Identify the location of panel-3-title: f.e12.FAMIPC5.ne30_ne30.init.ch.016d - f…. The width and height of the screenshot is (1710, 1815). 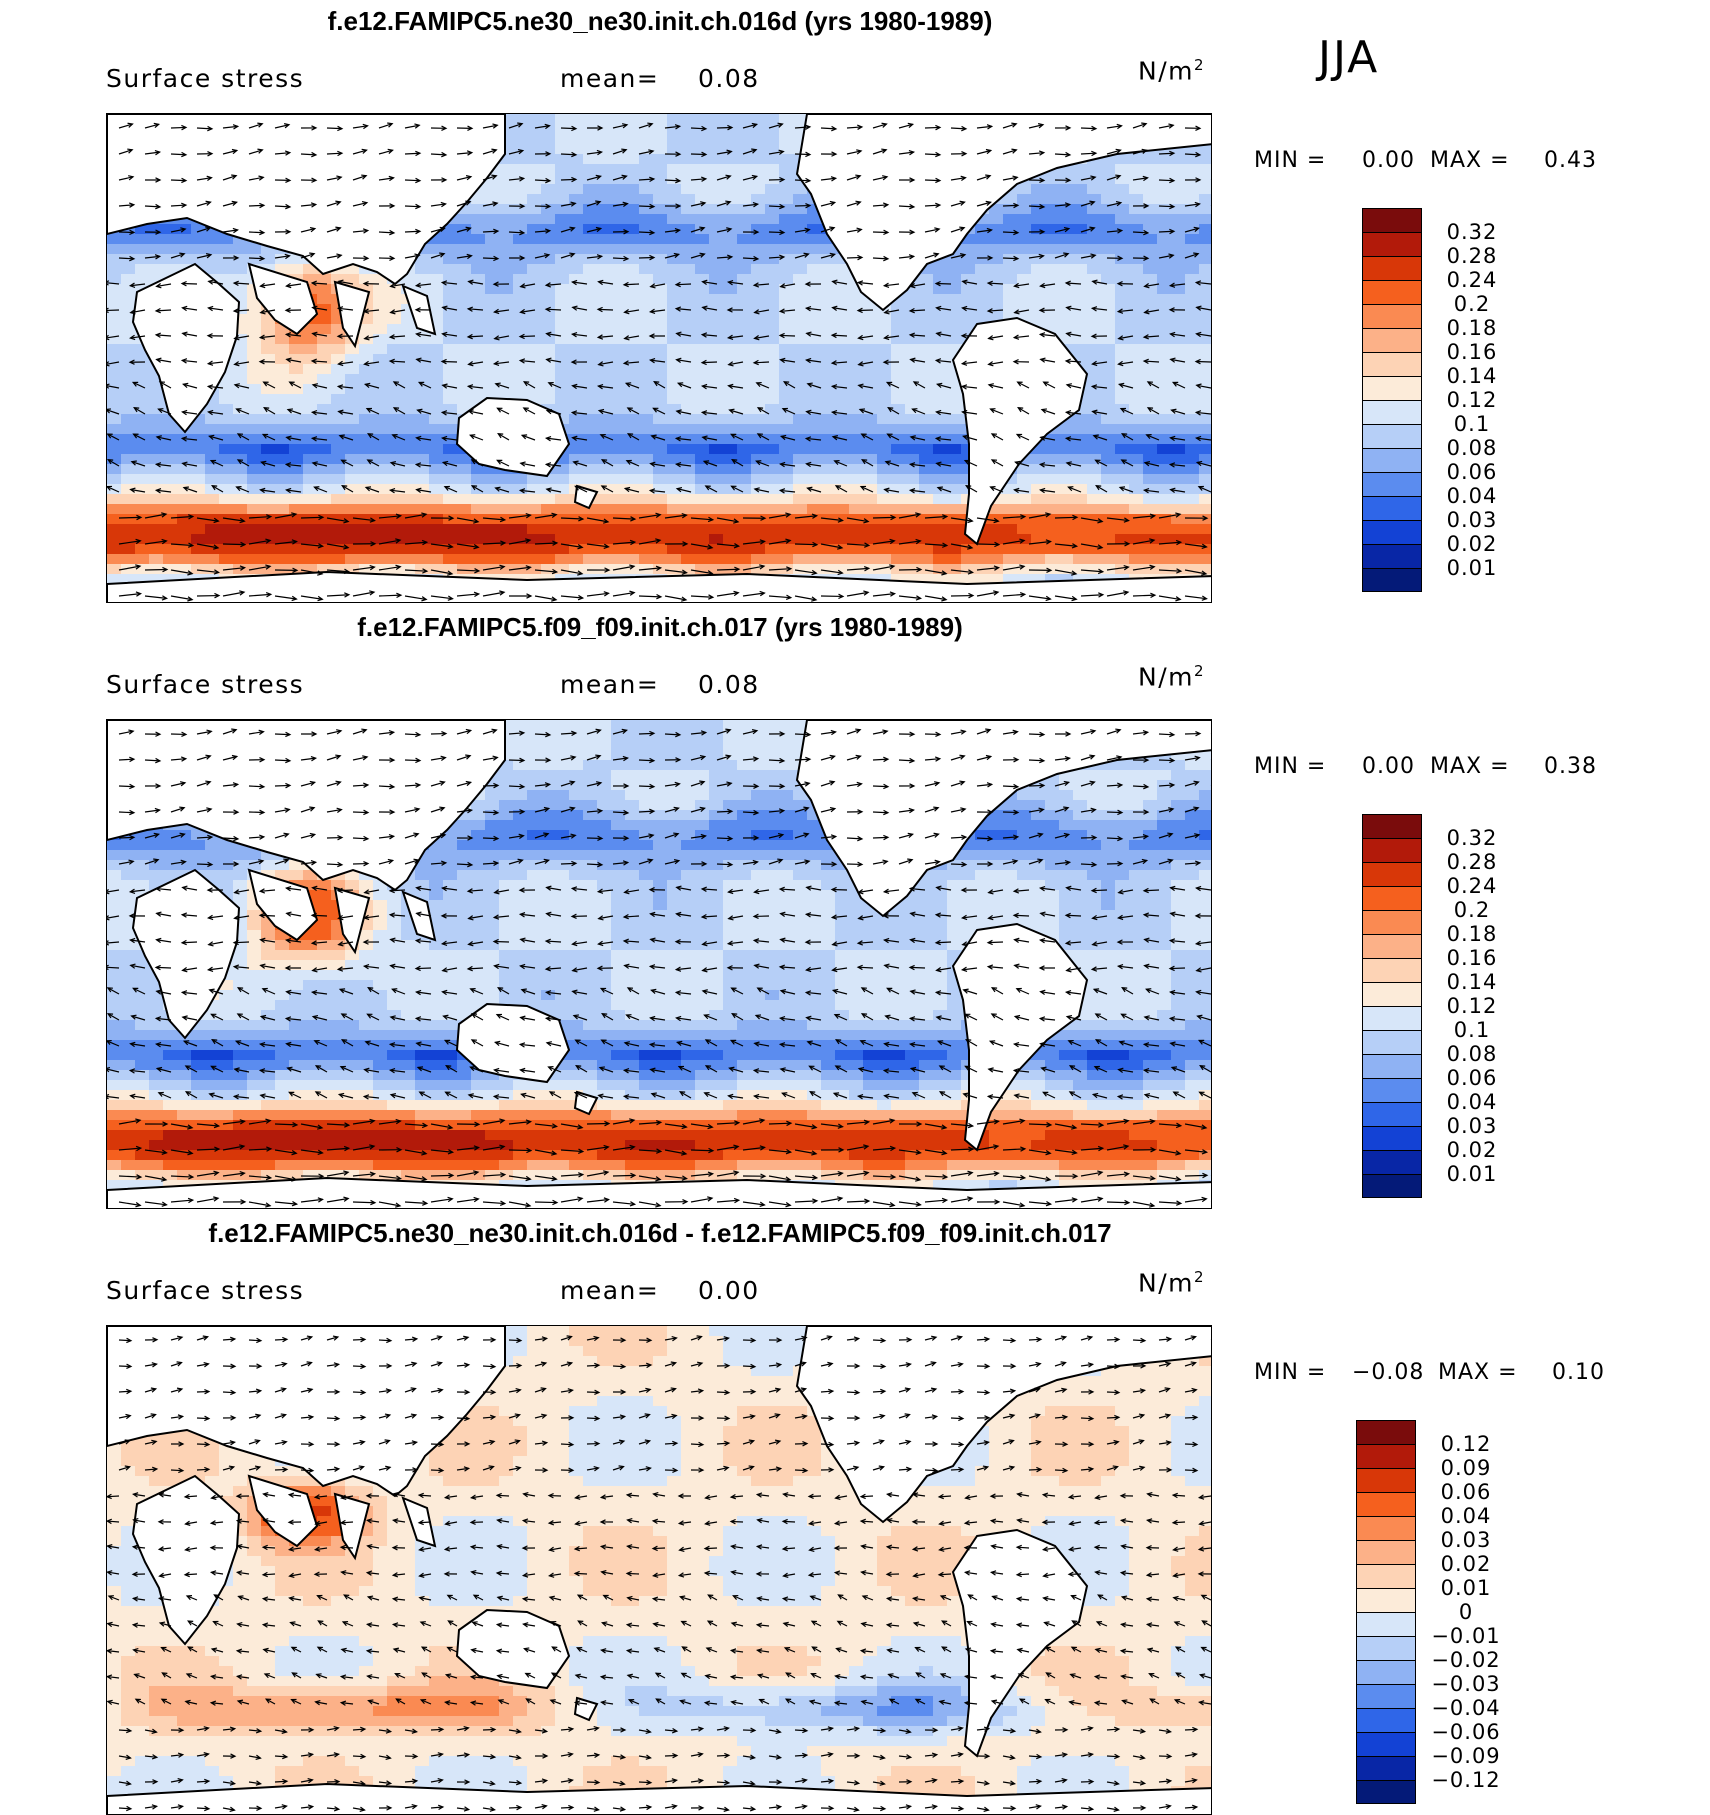
(660, 1233).